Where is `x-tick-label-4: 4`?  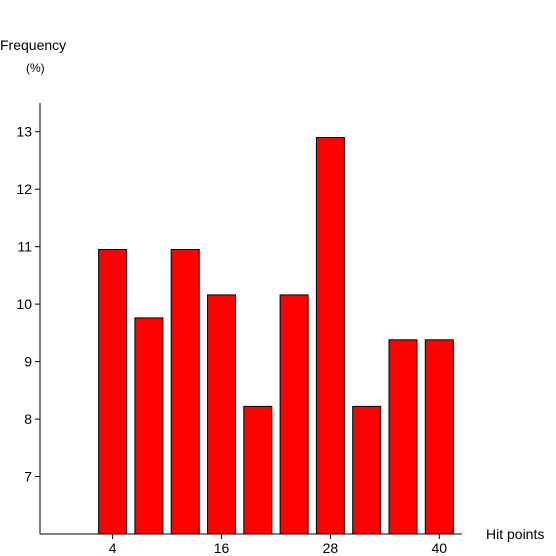
x-tick-label-4: 4 is located at coordinates (113, 548).